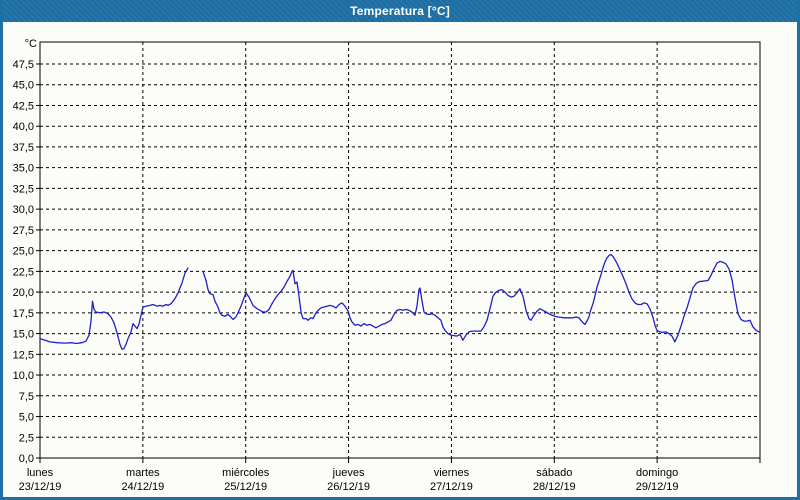 Image resolution: width=800 pixels, height=500 pixels. What do you see at coordinates (246, 473) in the screenshot?
I see `x-day-name-label: miércoles` at bounding box center [246, 473].